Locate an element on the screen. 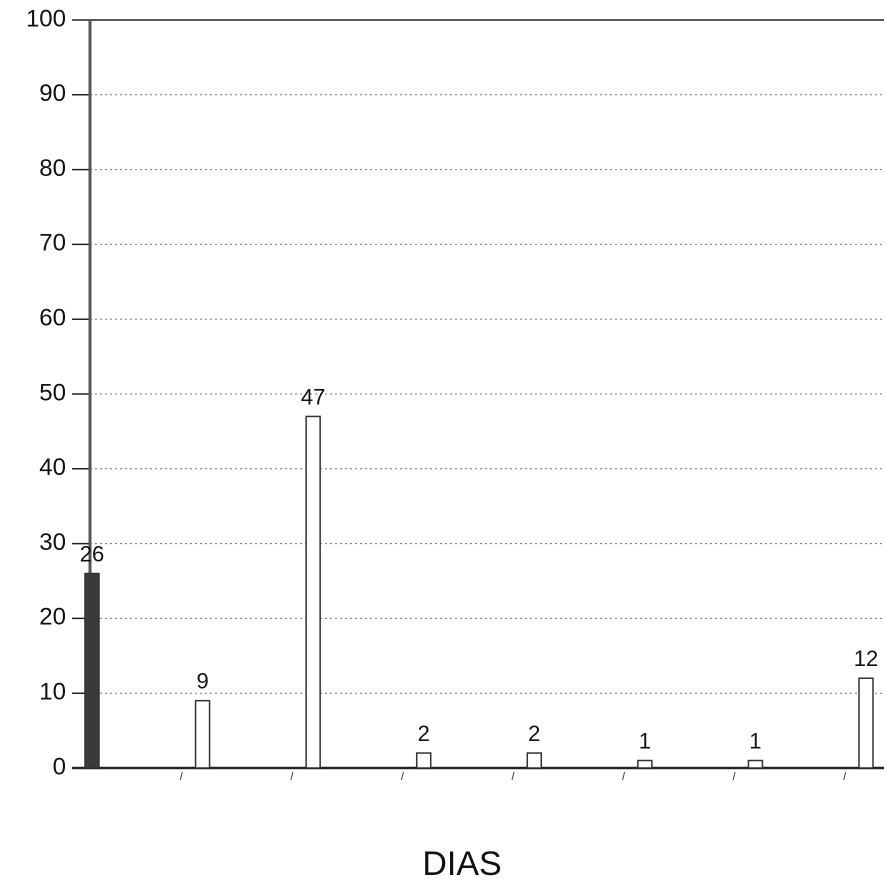 Image resolution: width=885 pixels, height=886 pixels. y-tick-label: 80 is located at coordinates (52, 168).